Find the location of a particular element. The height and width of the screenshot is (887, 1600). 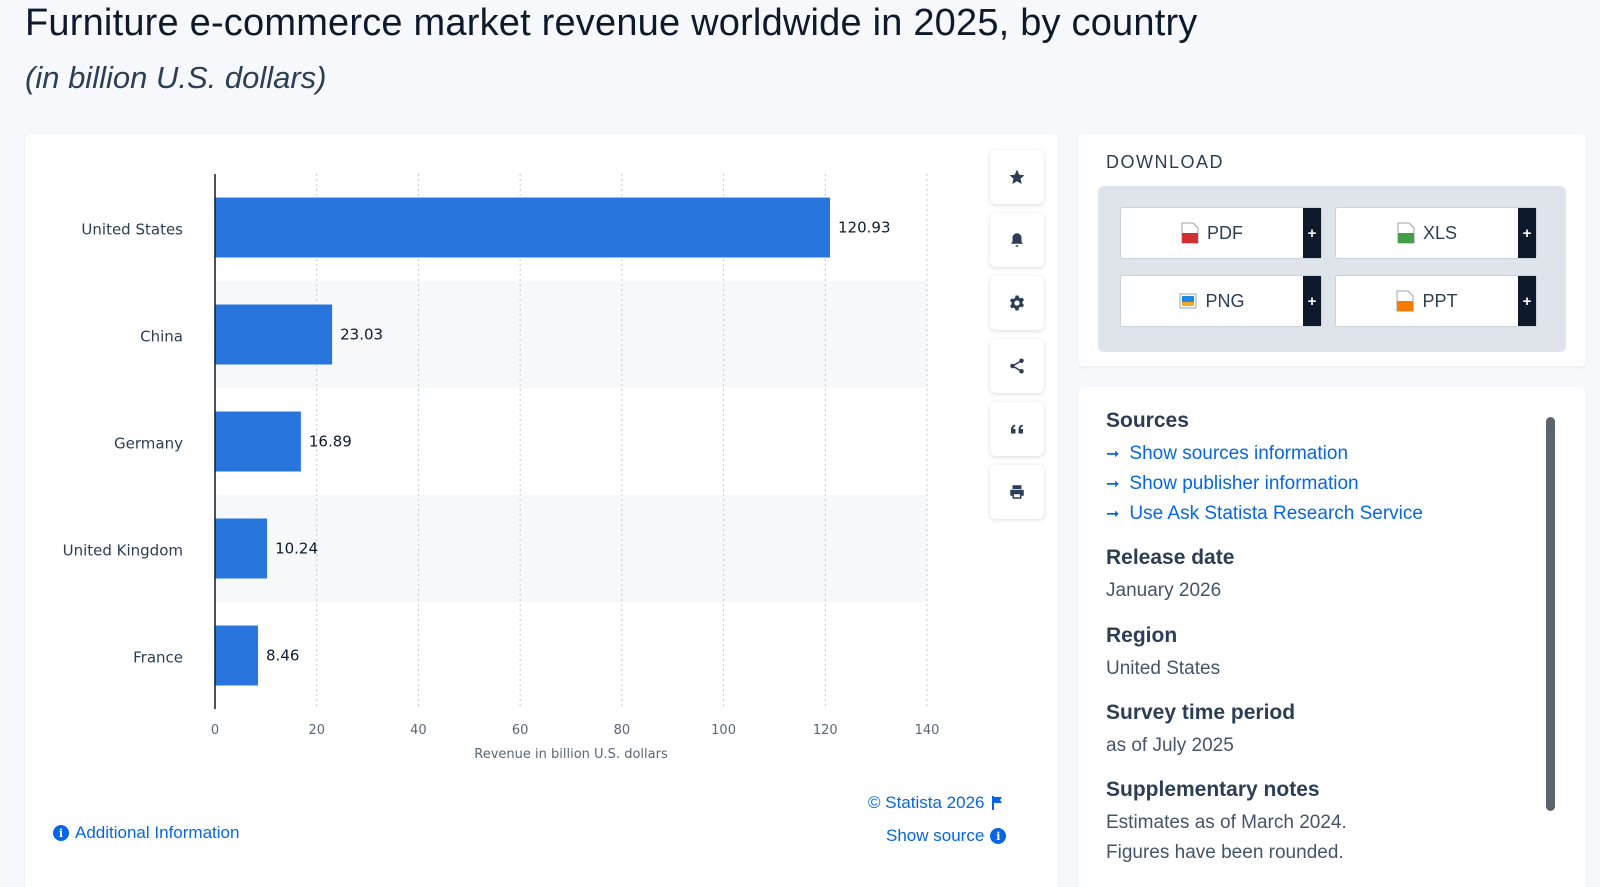

x-tick-label: 60 is located at coordinates (520, 730).